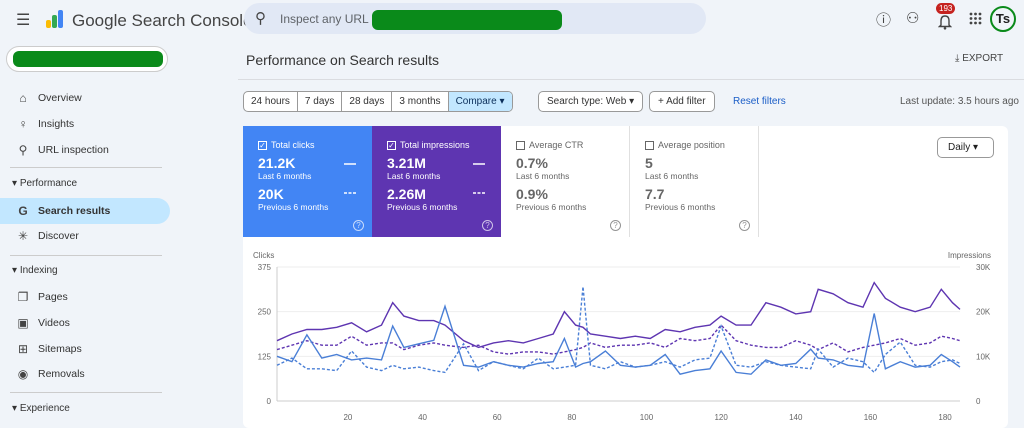 This screenshot has height=428, width=1024. I want to click on x-tick: 100, so click(647, 417).